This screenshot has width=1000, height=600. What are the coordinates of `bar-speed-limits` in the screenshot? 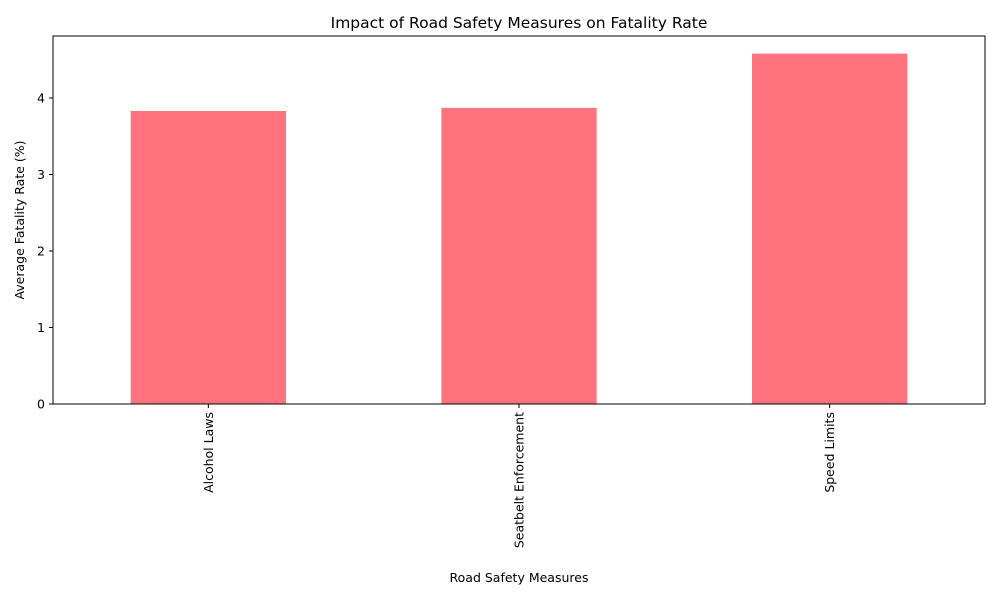 It's located at (830, 228).